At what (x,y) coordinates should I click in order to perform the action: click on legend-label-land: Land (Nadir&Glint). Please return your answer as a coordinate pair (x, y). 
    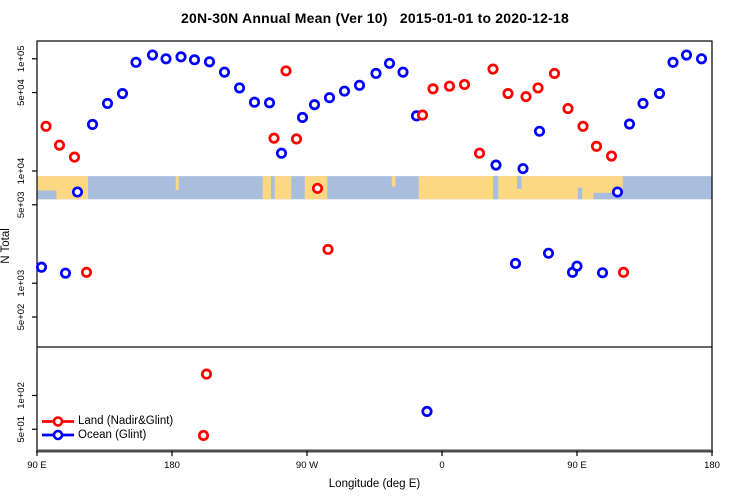
    Looking at the image, I should click on (126, 421).